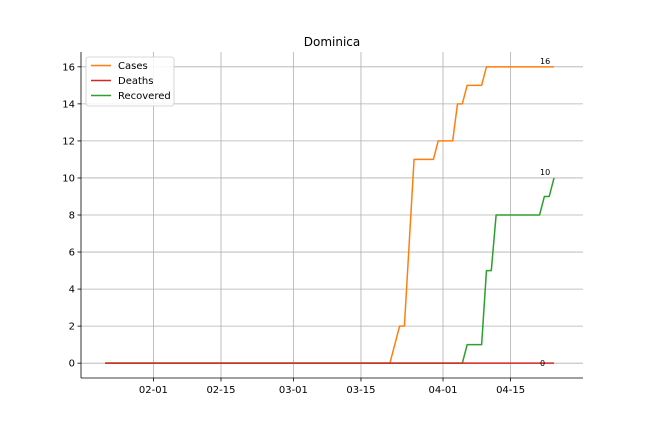  What do you see at coordinates (68, 178) in the screenshot?
I see `y-tick-label: 10` at bounding box center [68, 178].